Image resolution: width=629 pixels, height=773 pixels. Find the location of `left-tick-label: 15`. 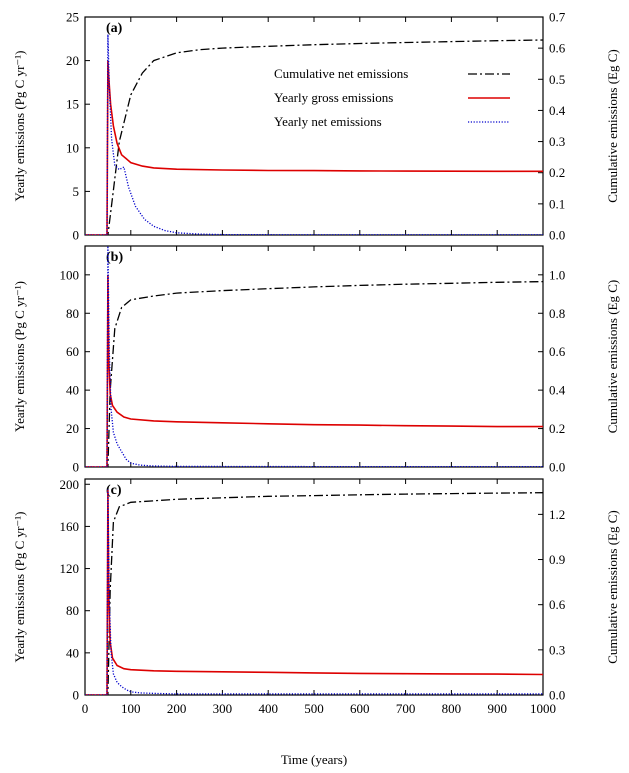

left-tick-label: 15 is located at coordinates (72, 104).